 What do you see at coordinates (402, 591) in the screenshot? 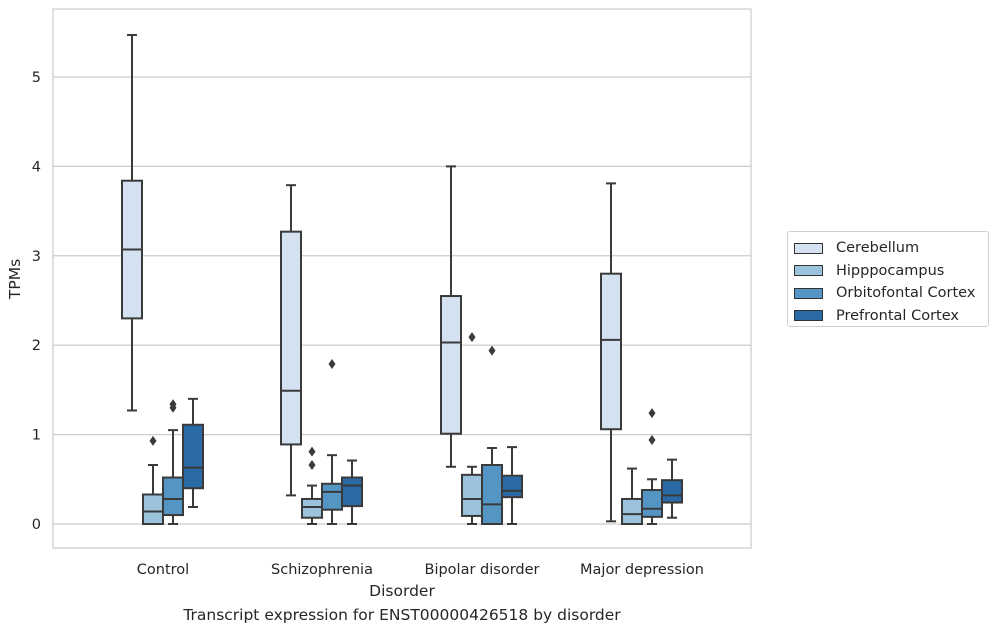
I see `x-axis-label: Disorder` at bounding box center [402, 591].